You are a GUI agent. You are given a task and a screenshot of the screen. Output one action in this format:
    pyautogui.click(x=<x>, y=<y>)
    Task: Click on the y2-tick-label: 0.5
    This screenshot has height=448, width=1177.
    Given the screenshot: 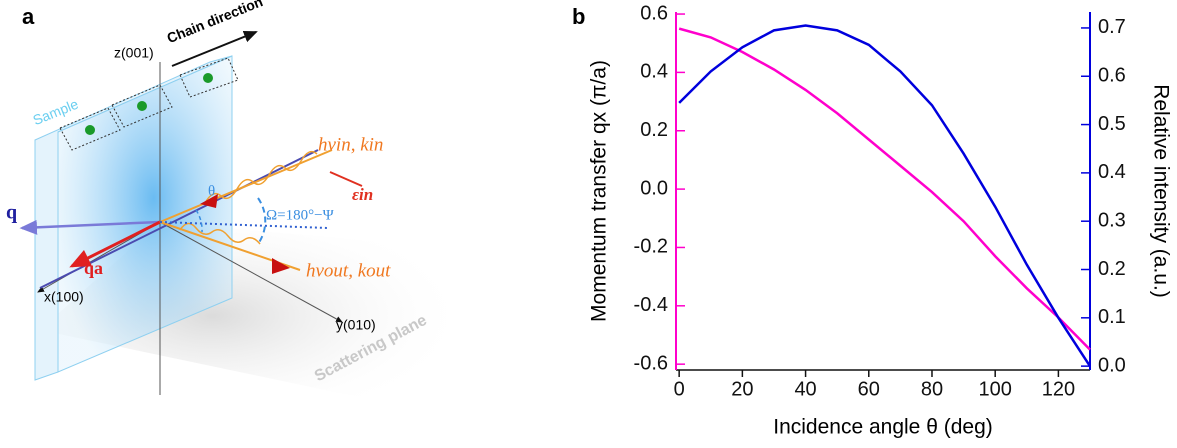 What is the action you would take?
    pyautogui.click(x=1112, y=124)
    